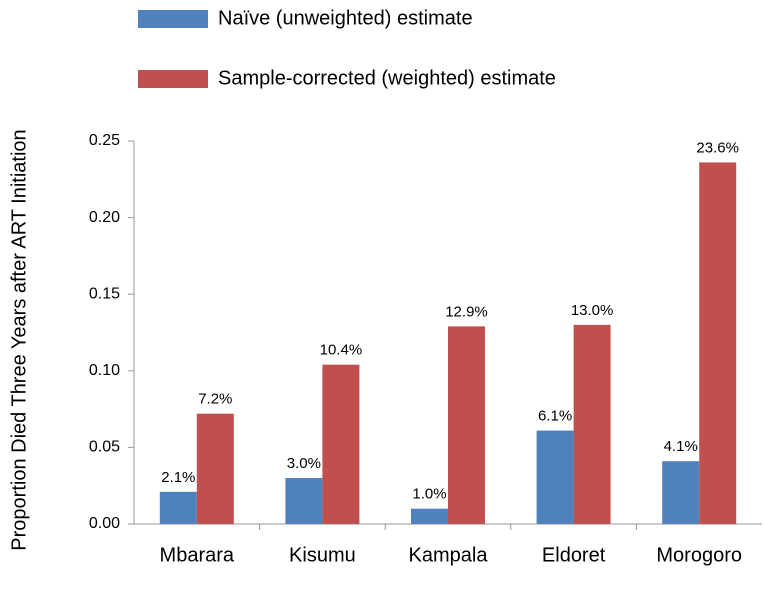  Describe the element at coordinates (387, 78) in the screenshot. I see `legend-label: Sample-corrected (weighted) estimate` at that location.